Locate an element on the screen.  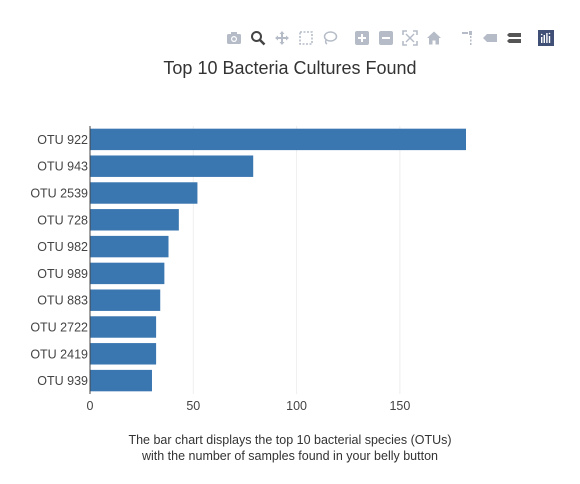
chart-title: Top 10 Bacteria Cultures Found is located at coordinates (290, 68).